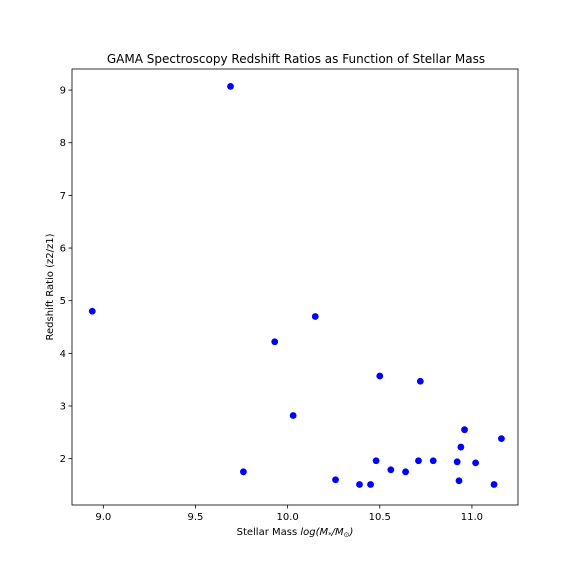 This screenshot has width=576, height=576. Describe the element at coordinates (472, 517) in the screenshot. I see `x-tick-label: 11.0` at that location.